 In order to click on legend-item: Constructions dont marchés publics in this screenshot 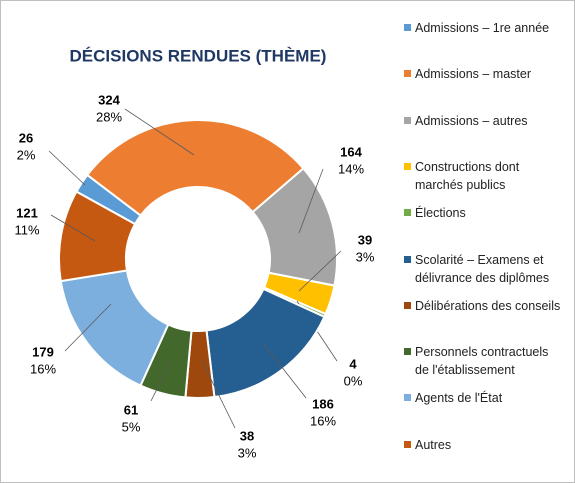, I will do `click(482, 176)`.